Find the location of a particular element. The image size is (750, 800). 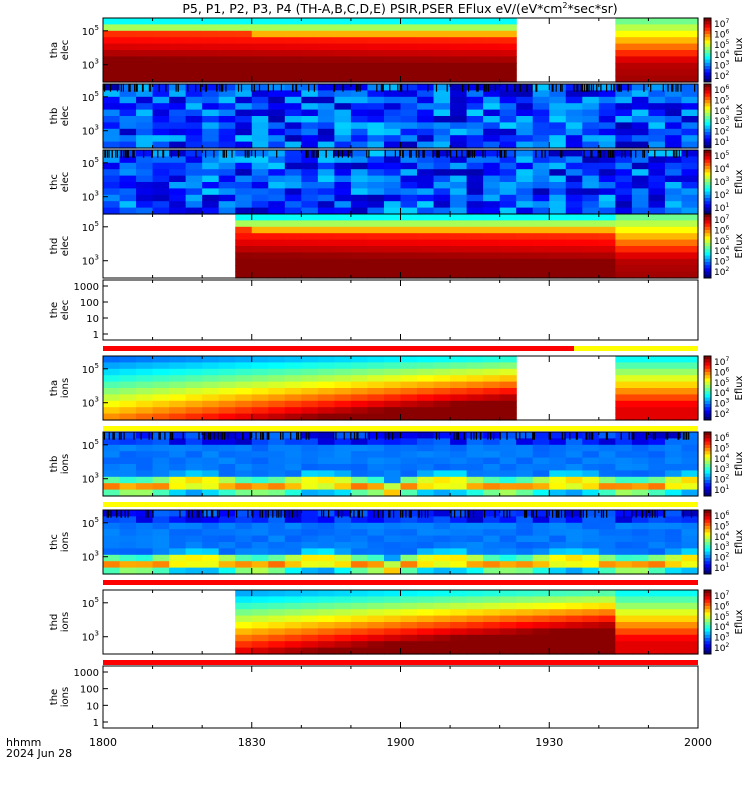

xaxis-label-line2: 2024 Jun 28 is located at coordinates (39, 753).